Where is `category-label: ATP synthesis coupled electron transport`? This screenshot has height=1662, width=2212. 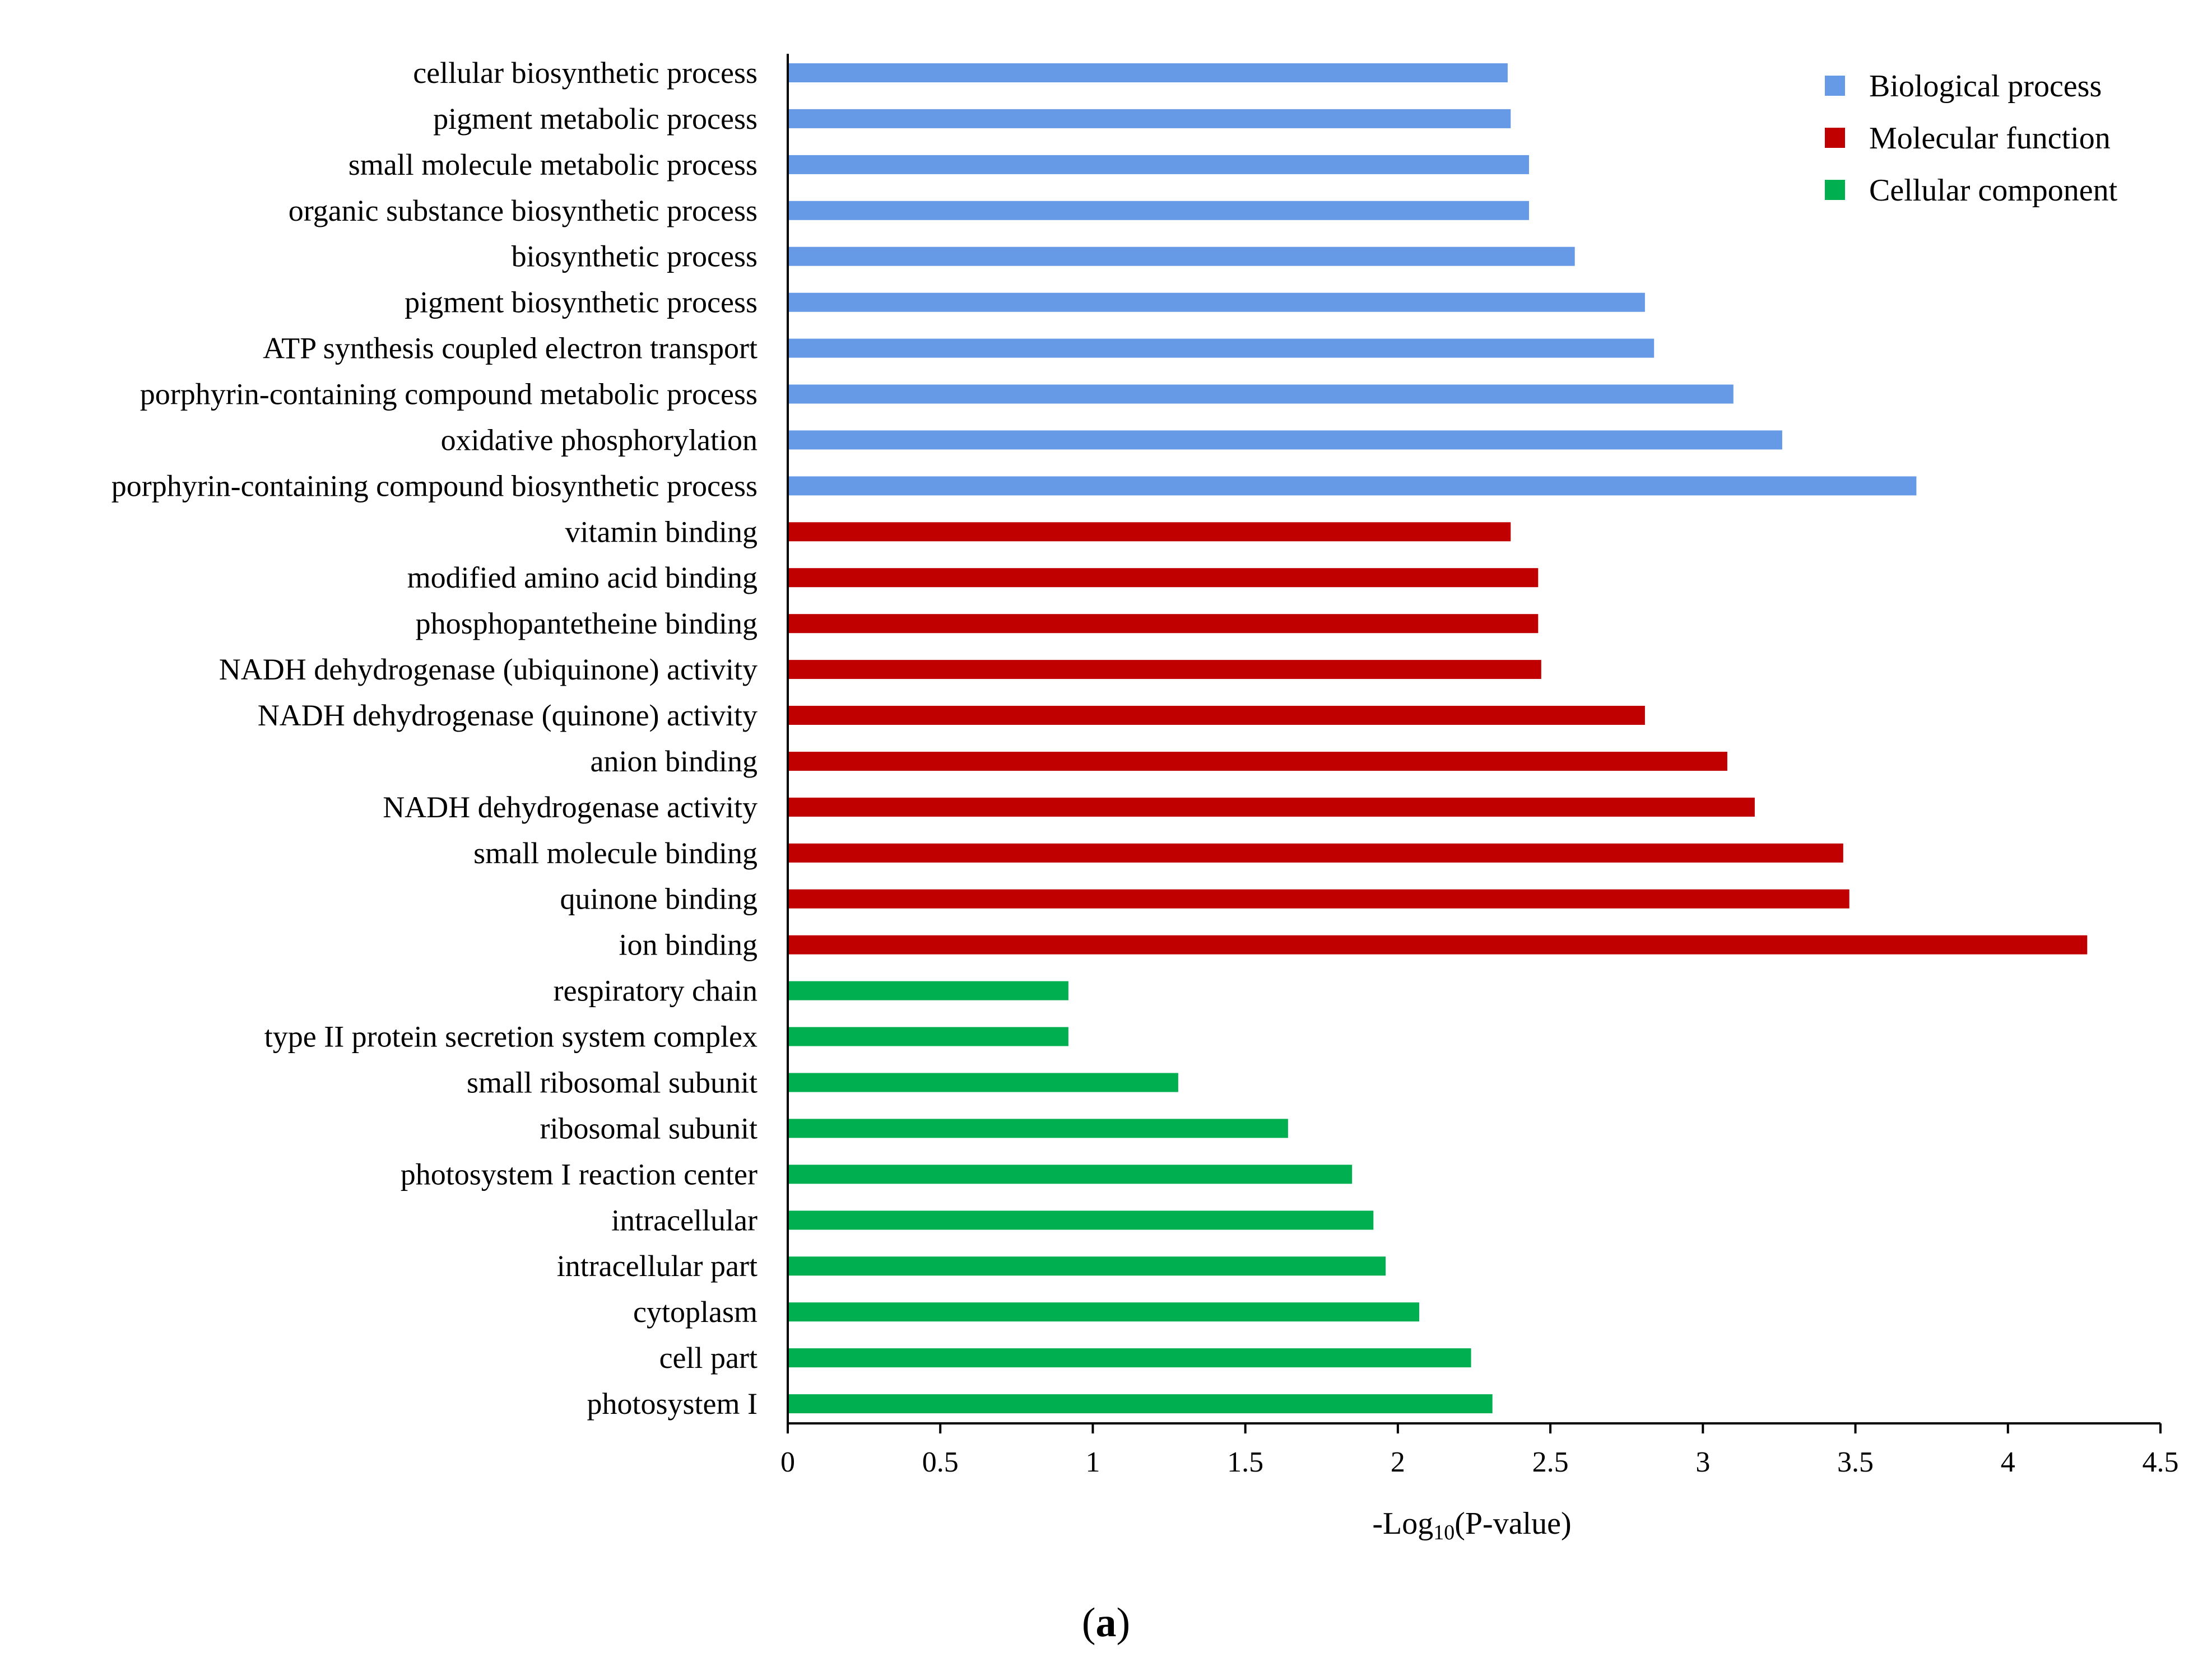 category-label: ATP synthesis coupled electron transport is located at coordinates (510, 348).